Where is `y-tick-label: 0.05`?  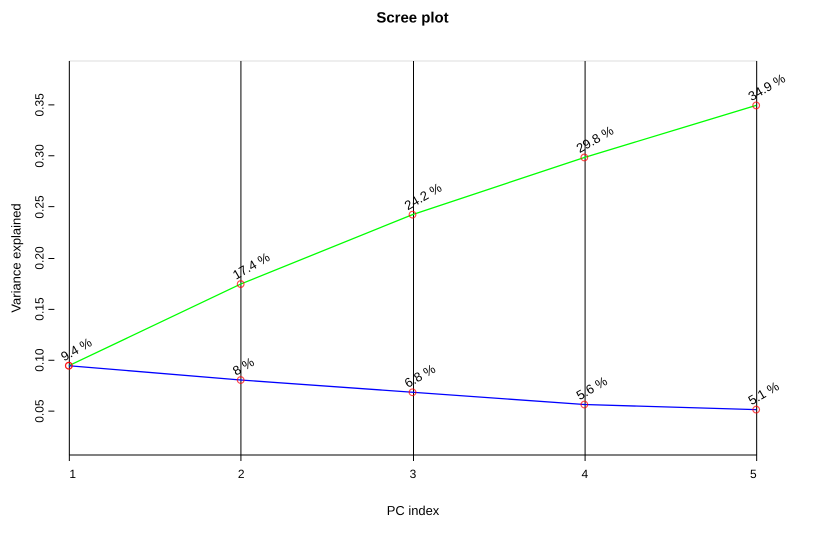 y-tick-label: 0.05 is located at coordinates (39, 411).